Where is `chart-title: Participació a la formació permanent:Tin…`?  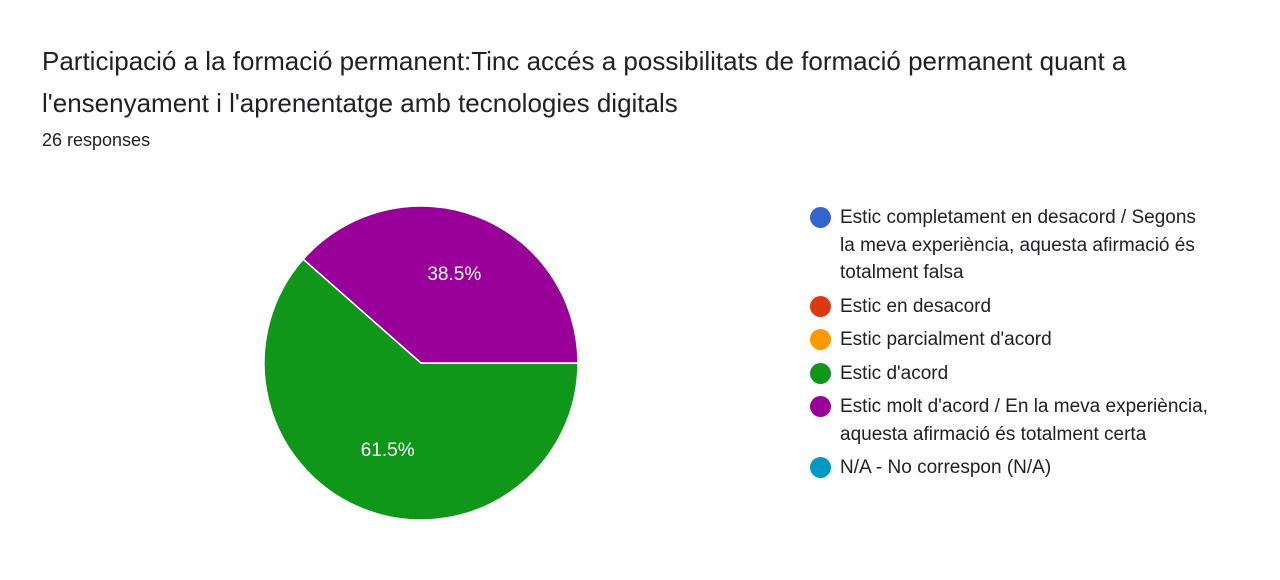 chart-title: Participació a la formació permanent:Tin… is located at coordinates (584, 82).